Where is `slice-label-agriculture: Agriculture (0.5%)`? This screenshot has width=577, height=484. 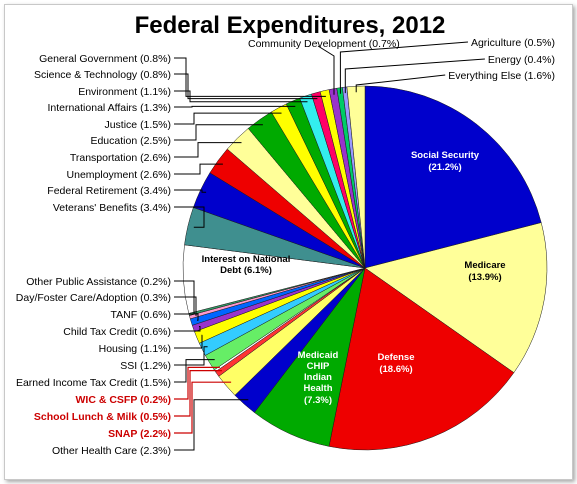
slice-label-agriculture: Agriculture (0.5%) is located at coordinates (513, 43).